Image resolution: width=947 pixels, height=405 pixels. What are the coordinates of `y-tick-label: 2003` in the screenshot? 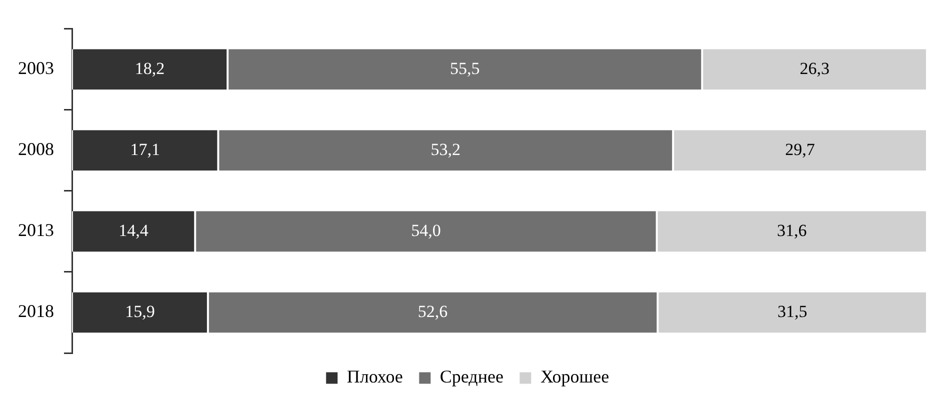 It's located at (36, 68).